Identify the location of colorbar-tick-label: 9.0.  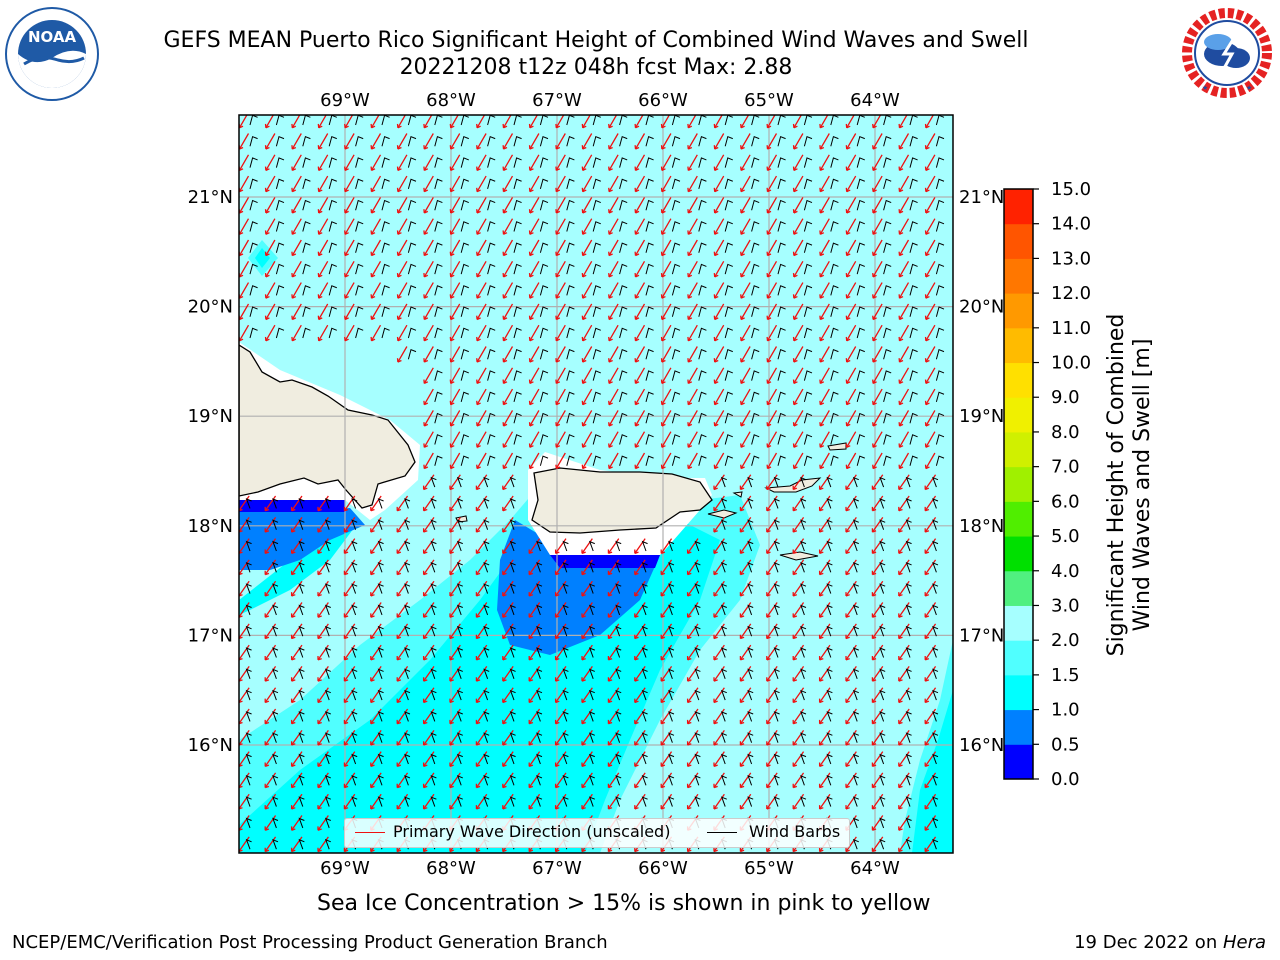
(1065, 397).